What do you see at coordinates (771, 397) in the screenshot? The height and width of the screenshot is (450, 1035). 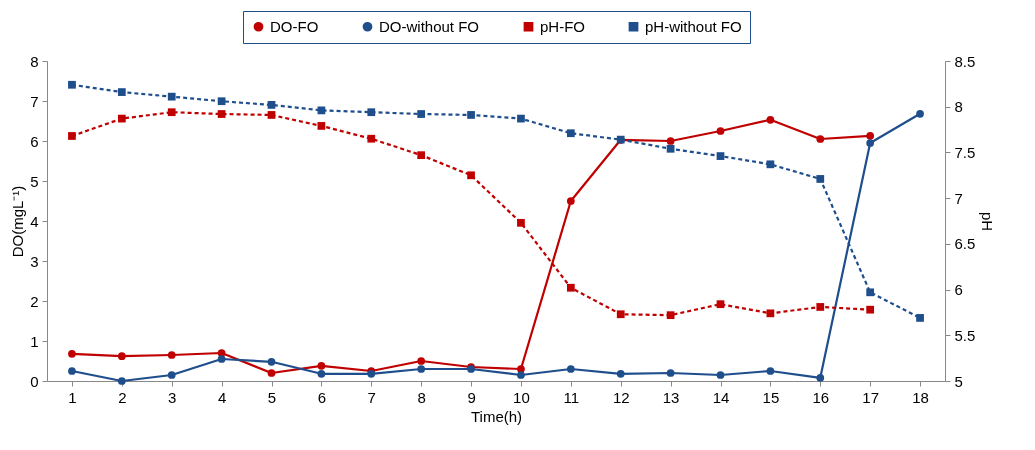 I see `x-tick-label: 15` at bounding box center [771, 397].